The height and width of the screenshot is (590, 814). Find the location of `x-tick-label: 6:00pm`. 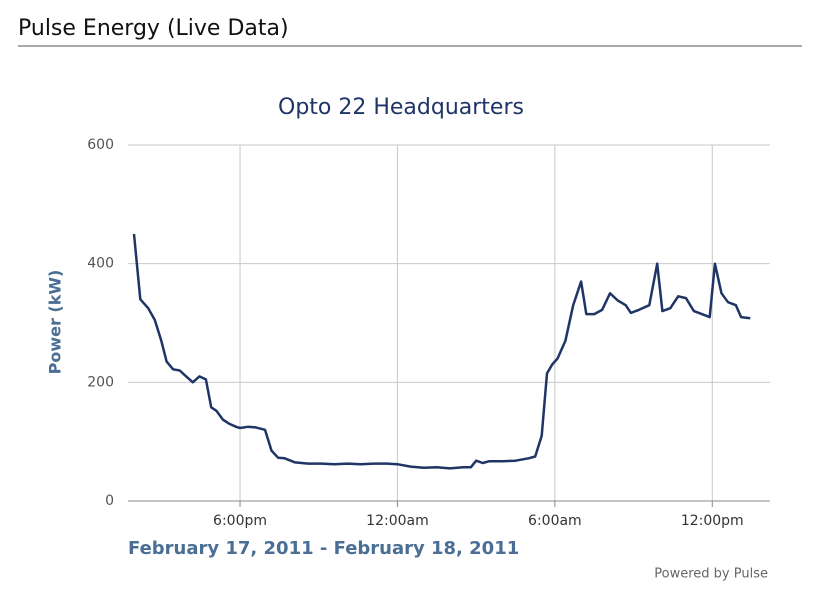

x-tick-label: 6:00pm is located at coordinates (240, 521).